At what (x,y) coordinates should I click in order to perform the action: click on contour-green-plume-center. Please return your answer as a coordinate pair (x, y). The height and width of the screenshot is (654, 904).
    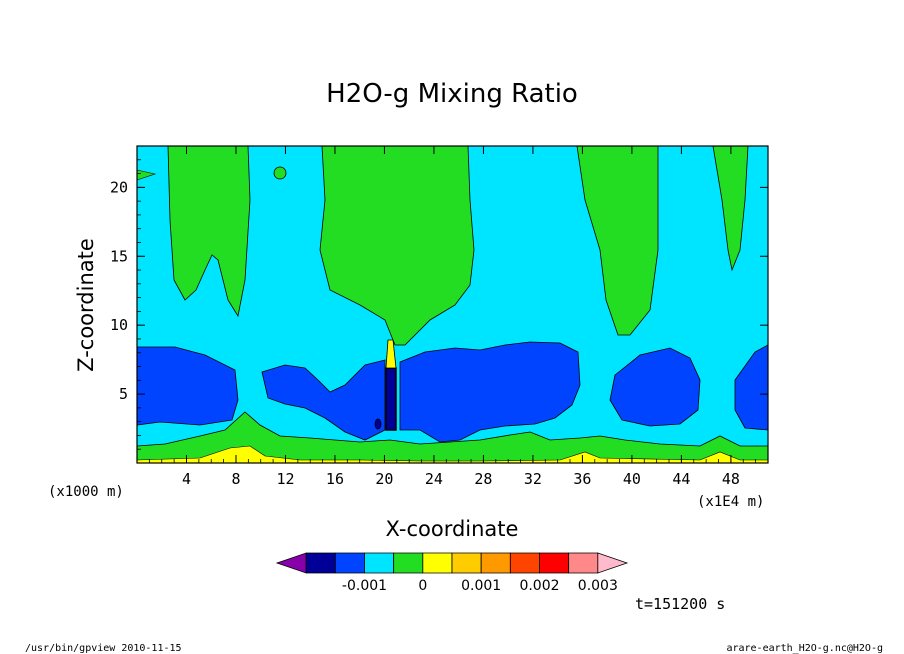
    Looking at the image, I should click on (397, 245).